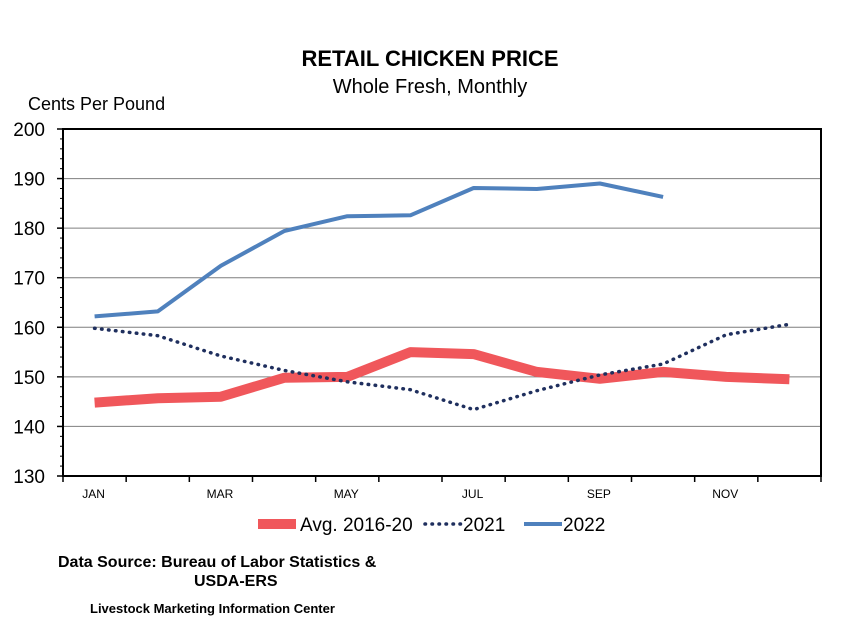 The width and height of the screenshot is (848, 624). I want to click on y-tick-label: 130, so click(29, 477).